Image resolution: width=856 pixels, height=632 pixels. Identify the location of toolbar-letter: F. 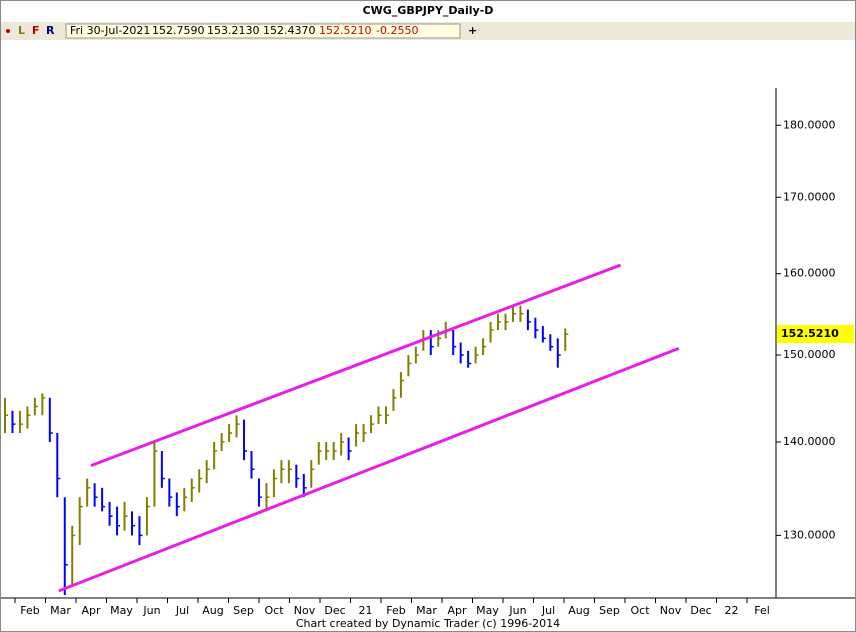
(36, 30).